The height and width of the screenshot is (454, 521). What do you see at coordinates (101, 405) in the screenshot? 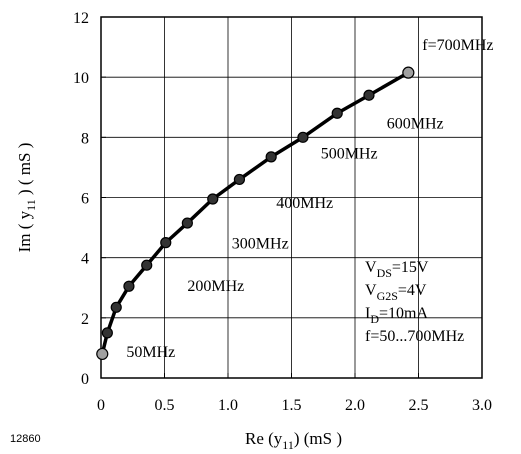
I see `x-tick-label: 0` at bounding box center [101, 405].